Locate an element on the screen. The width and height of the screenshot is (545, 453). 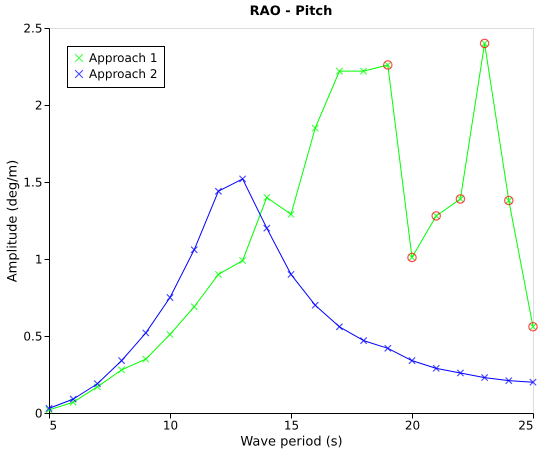
x-tick-label: 20 is located at coordinates (412, 425).